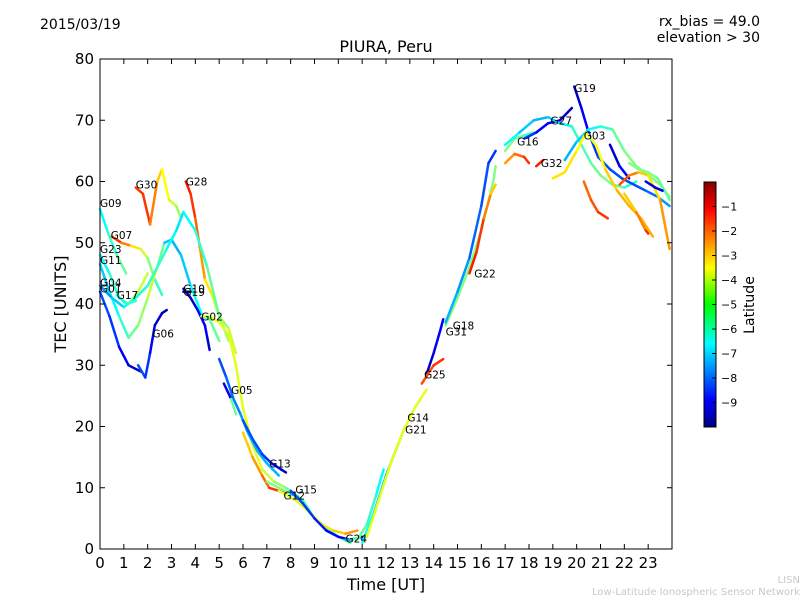  Describe the element at coordinates (648, 563) in the screenshot. I see `x-tick-label: 23` at that location.